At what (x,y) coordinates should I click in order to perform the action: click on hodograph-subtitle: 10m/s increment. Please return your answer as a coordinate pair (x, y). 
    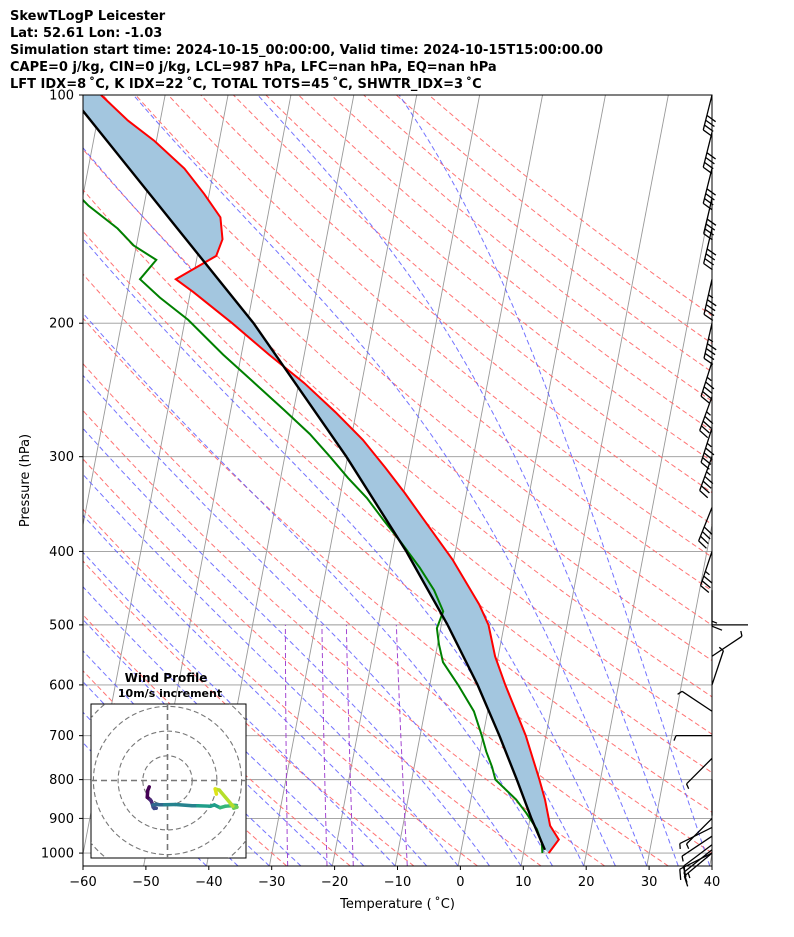
    Looking at the image, I should click on (170, 693).